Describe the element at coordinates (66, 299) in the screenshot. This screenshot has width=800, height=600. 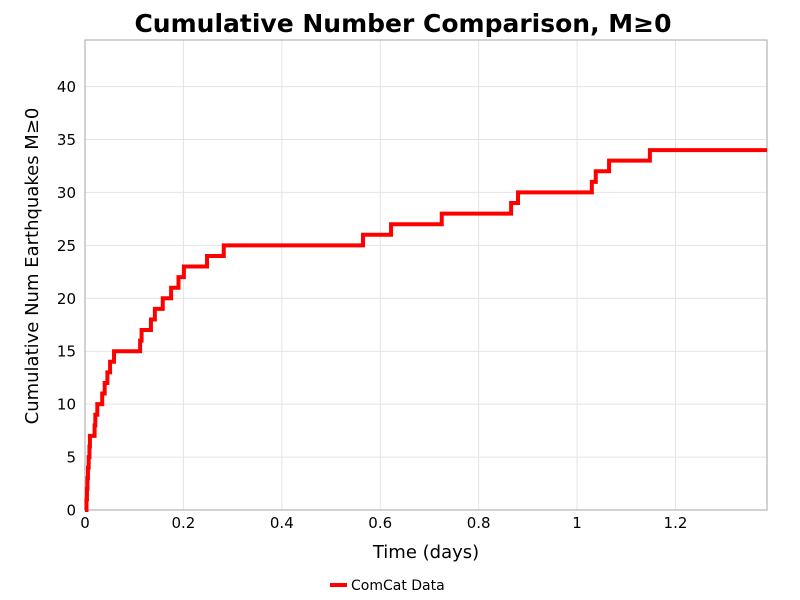
I see `y-tick-label: 20` at that location.